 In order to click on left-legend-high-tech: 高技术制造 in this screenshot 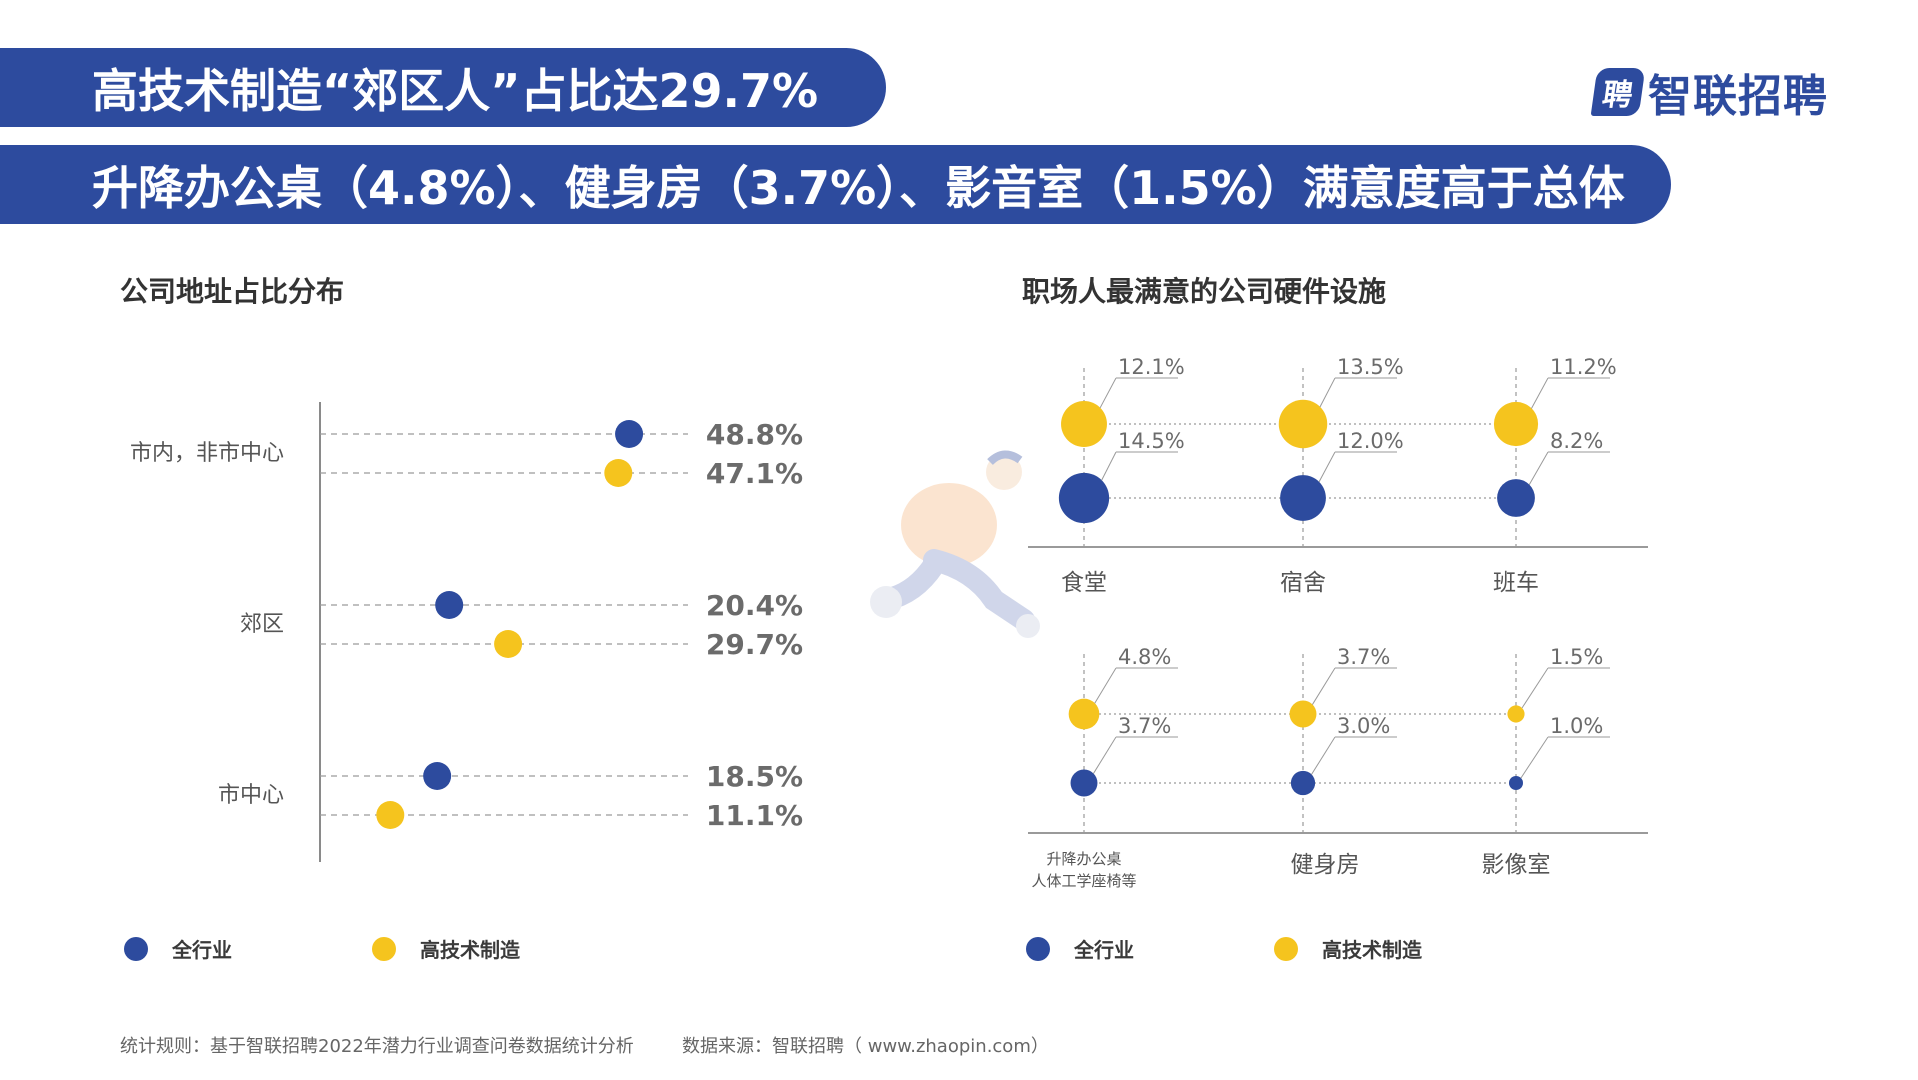, I will do `click(446, 948)`.